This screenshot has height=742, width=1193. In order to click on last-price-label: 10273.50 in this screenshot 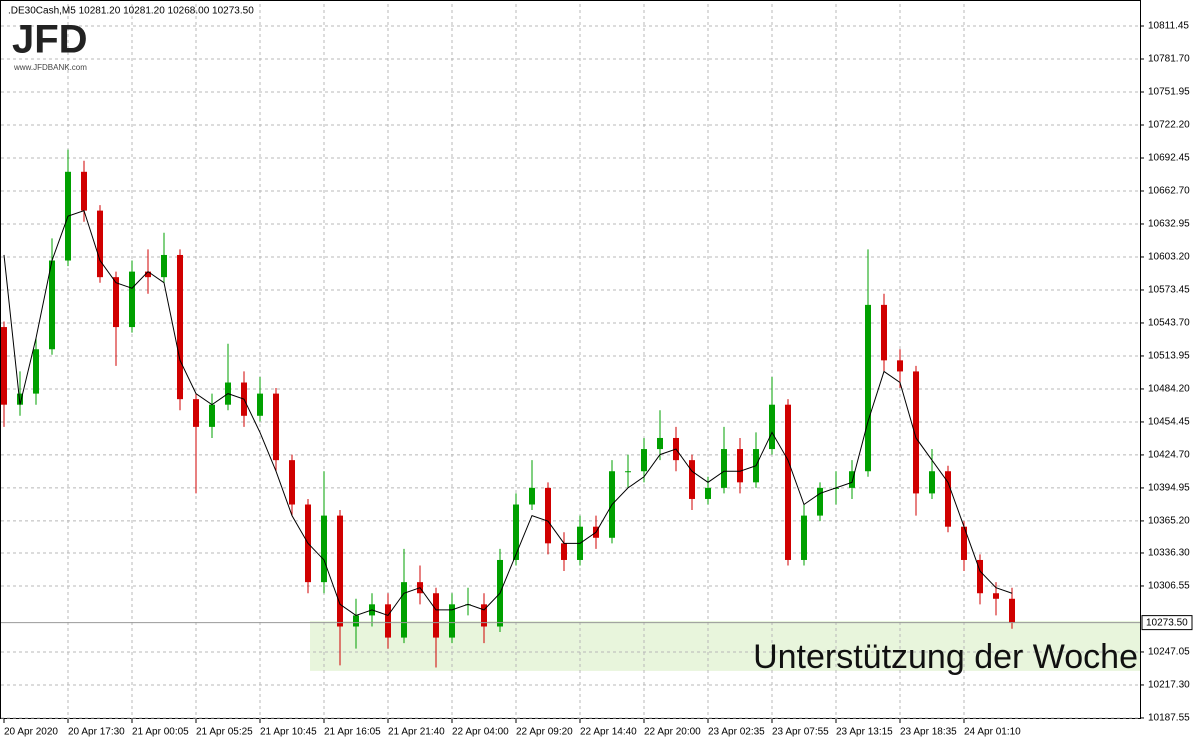, I will do `click(1167, 622)`.